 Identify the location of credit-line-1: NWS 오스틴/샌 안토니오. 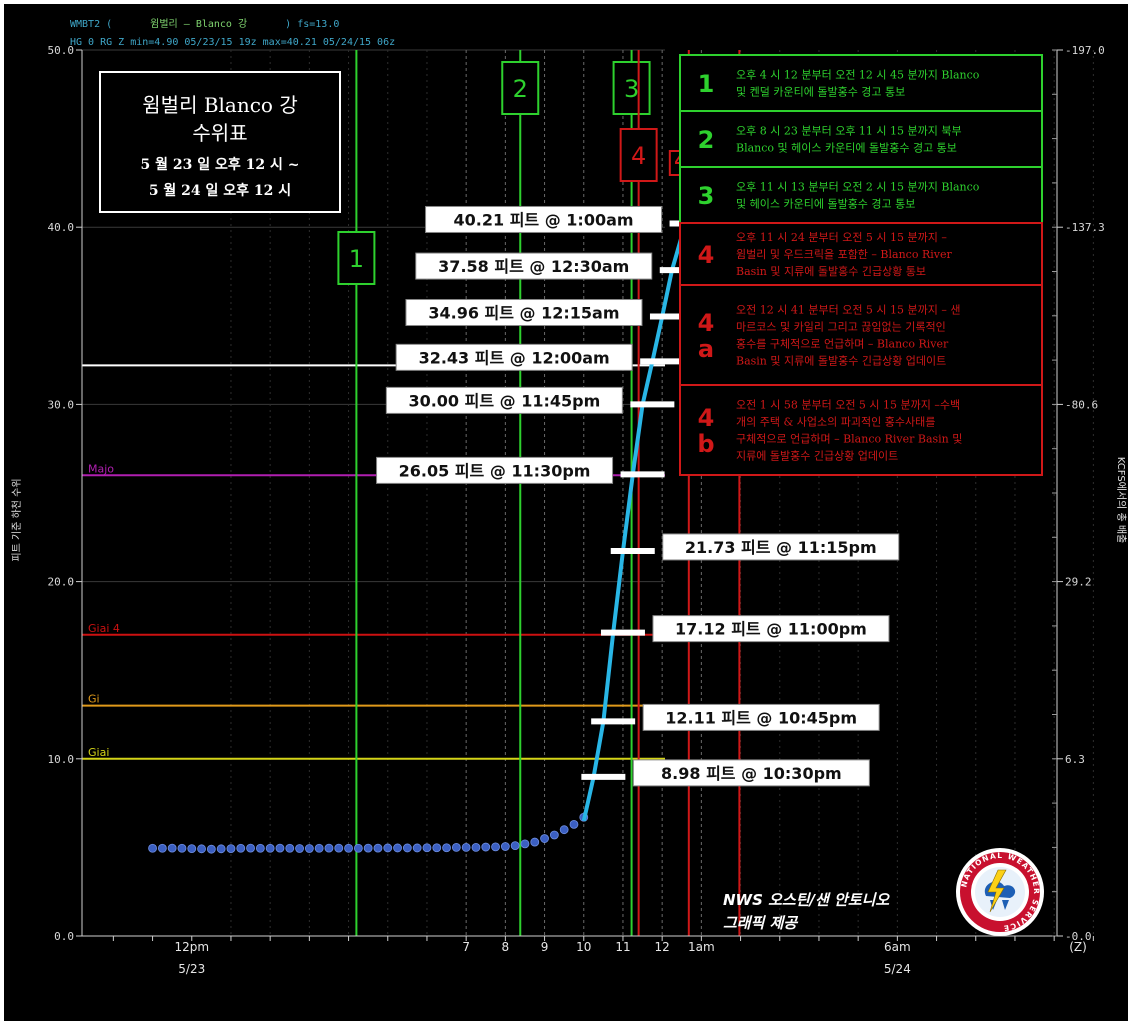
(806, 900).